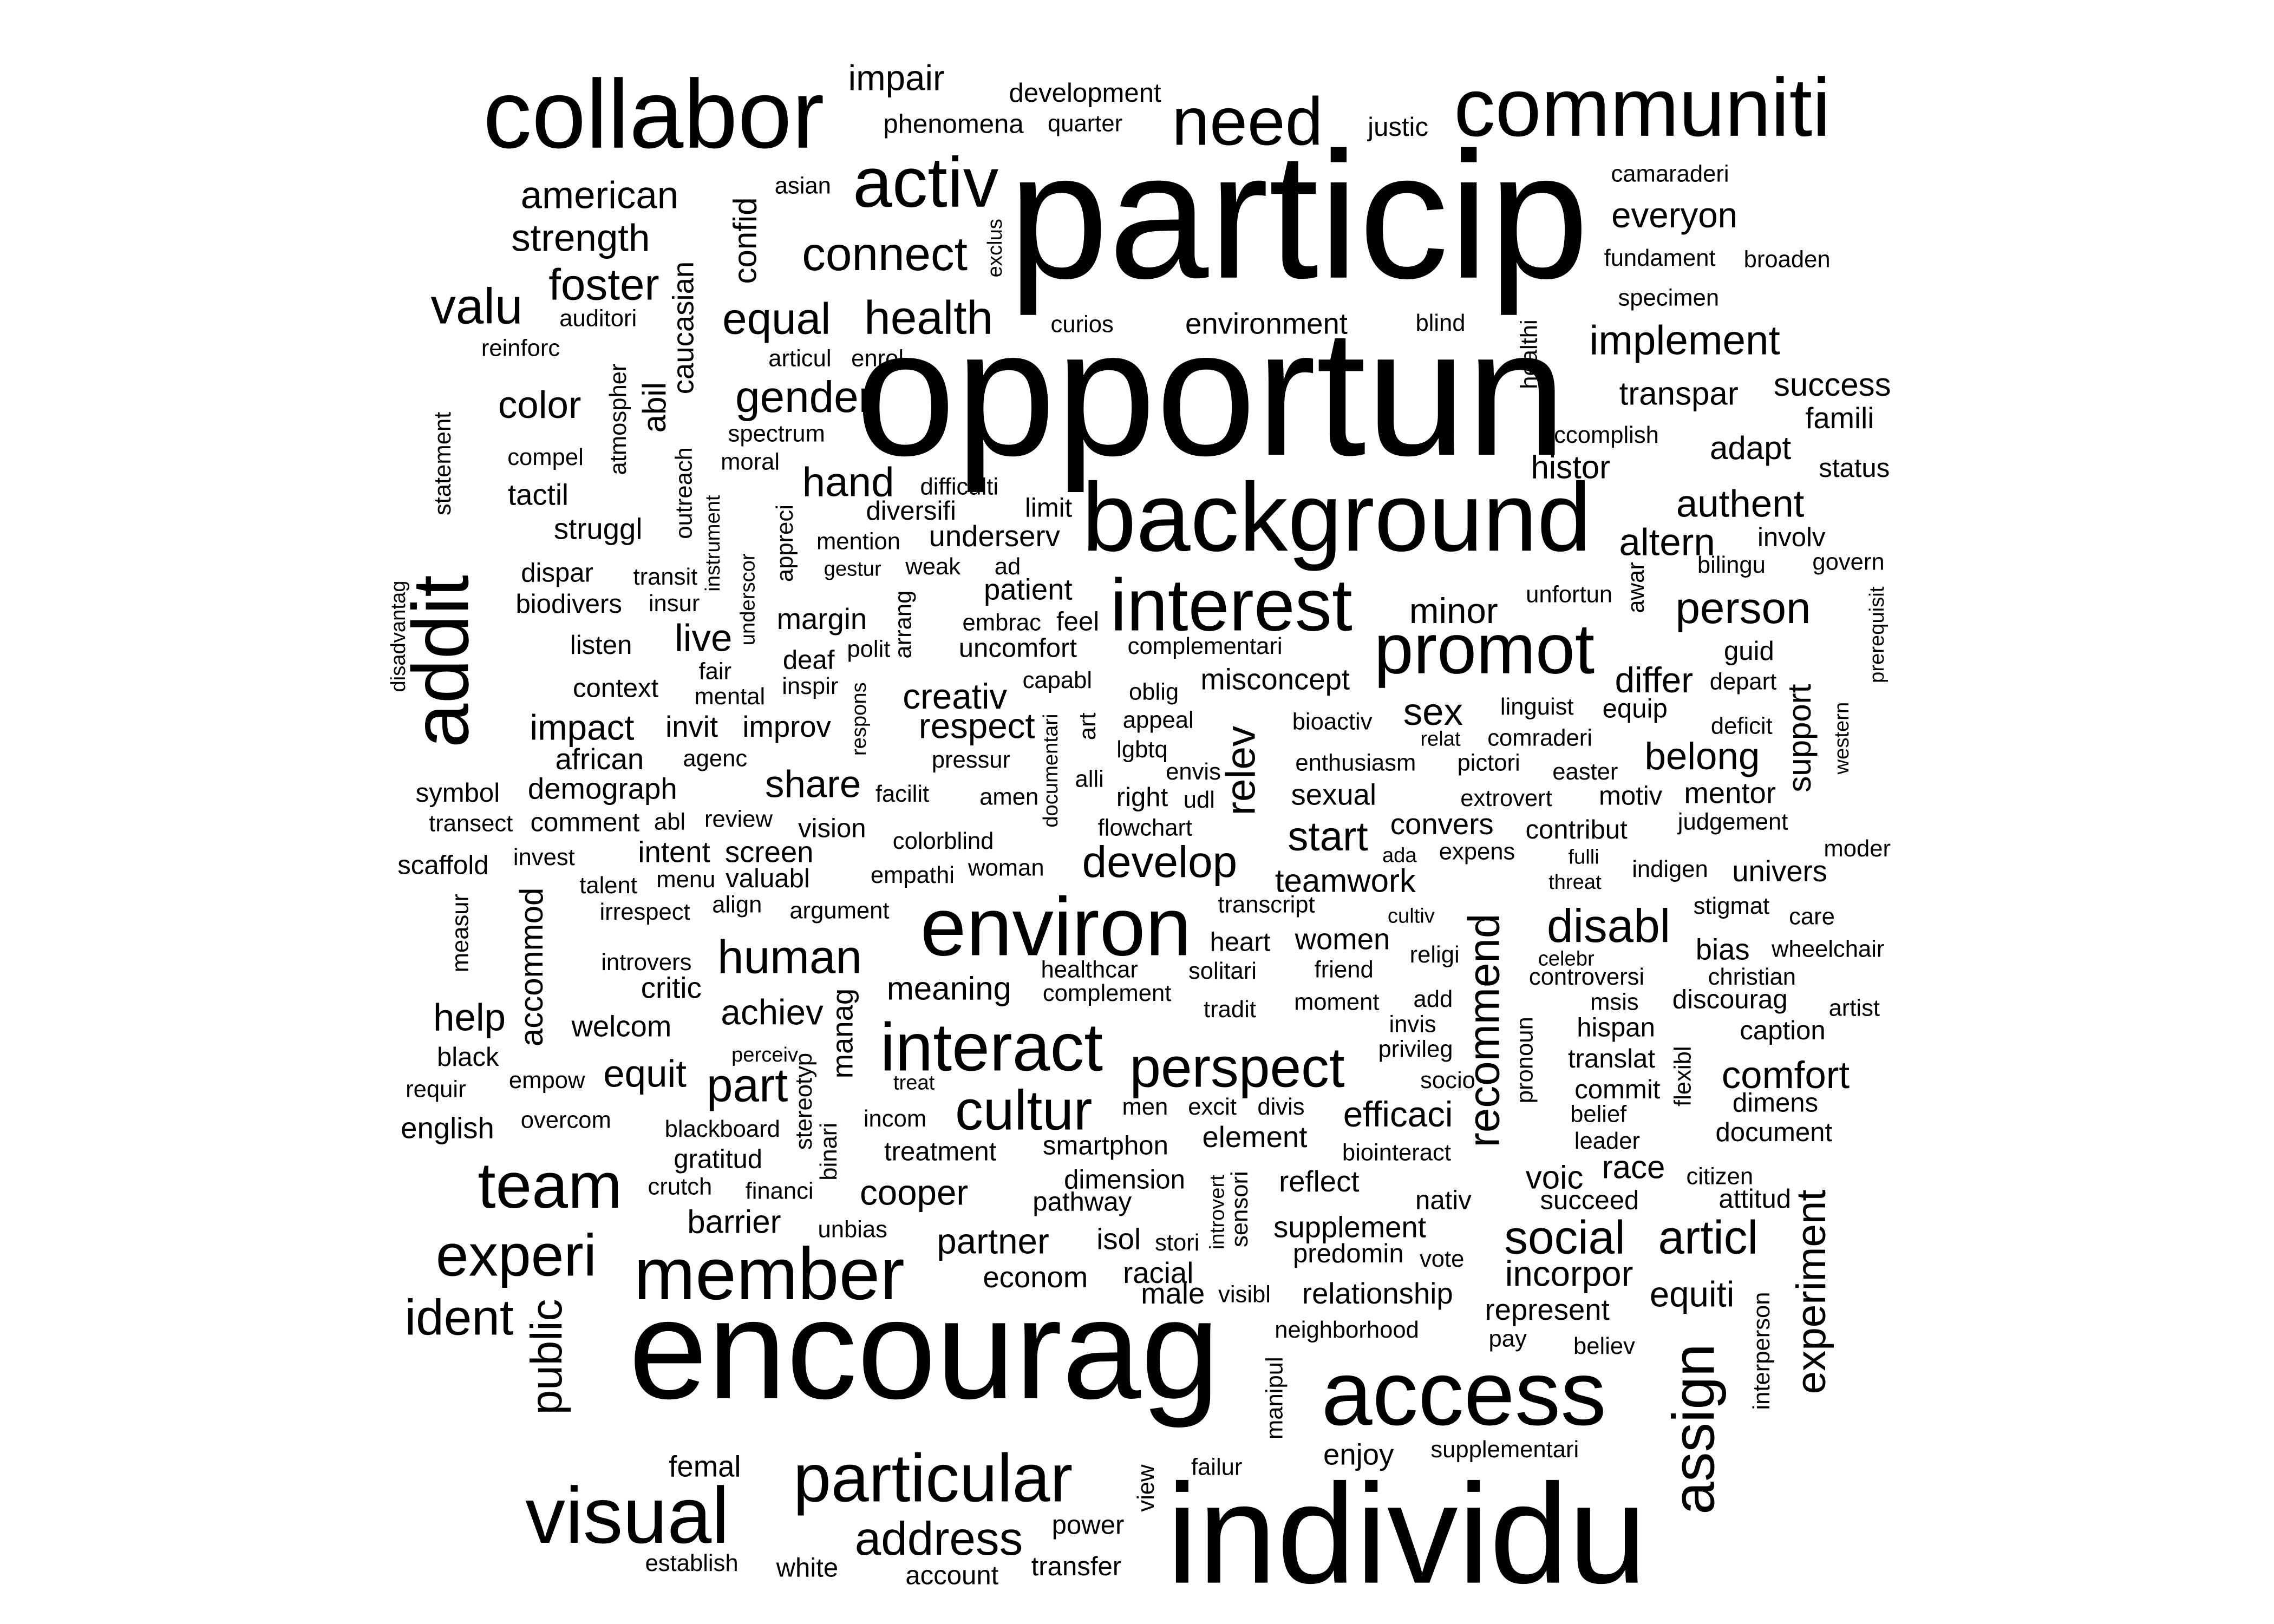  What do you see at coordinates (1842, 739) in the screenshot?
I see `word-western: western` at bounding box center [1842, 739].